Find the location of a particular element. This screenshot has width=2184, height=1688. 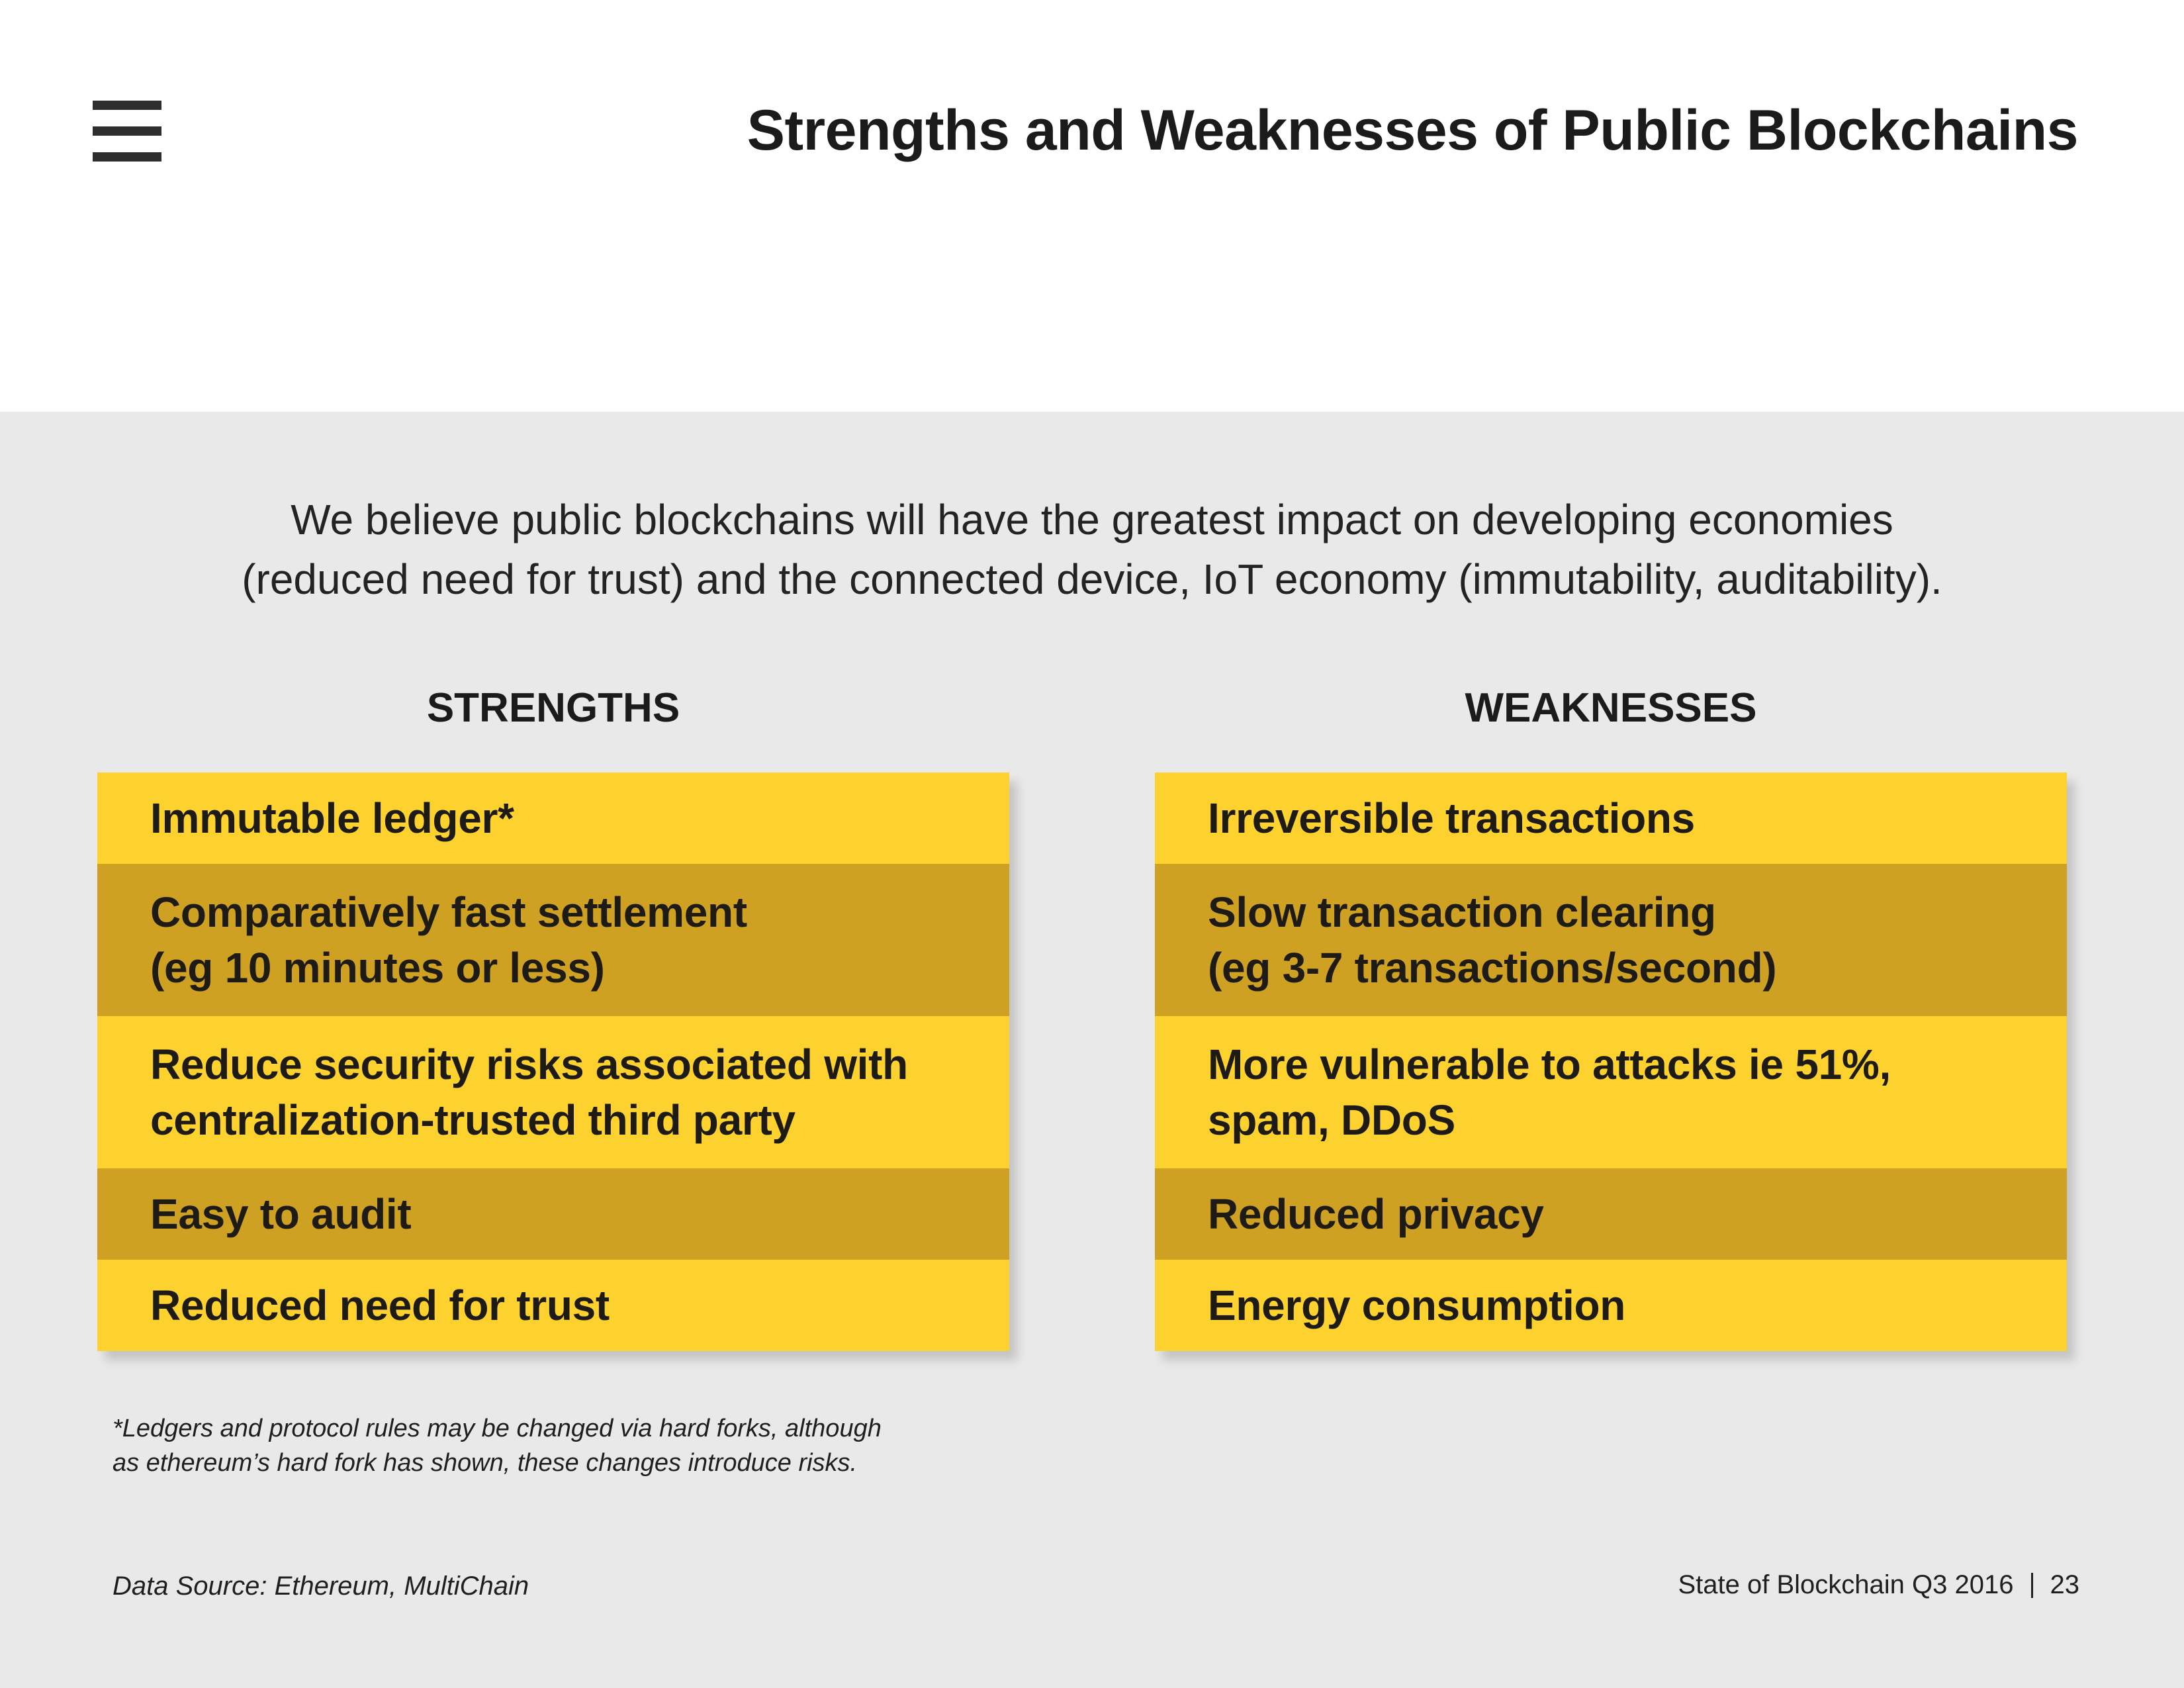

hamburger-menu-icon is located at coordinates (127, 131).